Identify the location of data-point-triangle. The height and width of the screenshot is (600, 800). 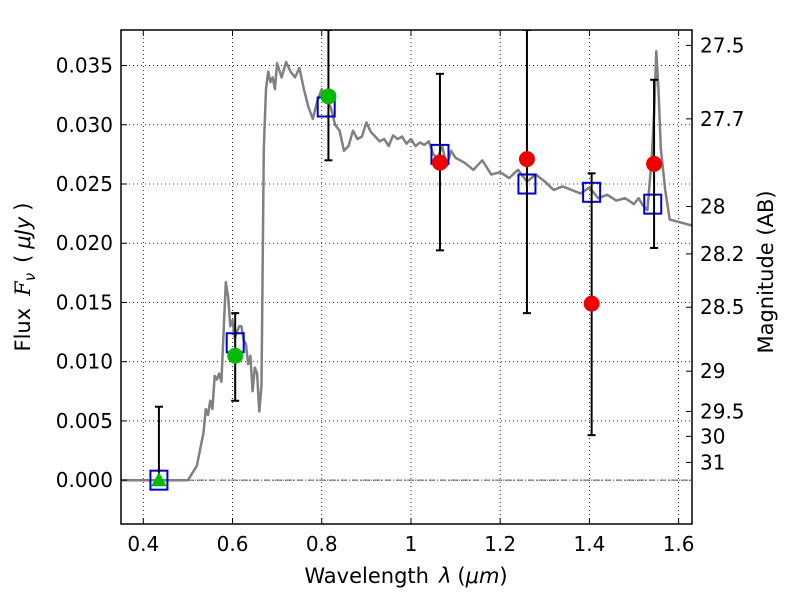
(159, 479).